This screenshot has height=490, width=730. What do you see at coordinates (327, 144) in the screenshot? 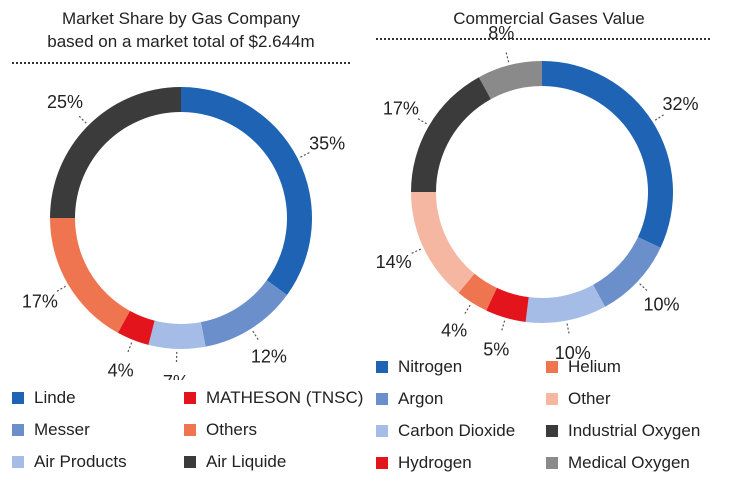
I see `slice-percent-label: 35%` at bounding box center [327, 144].